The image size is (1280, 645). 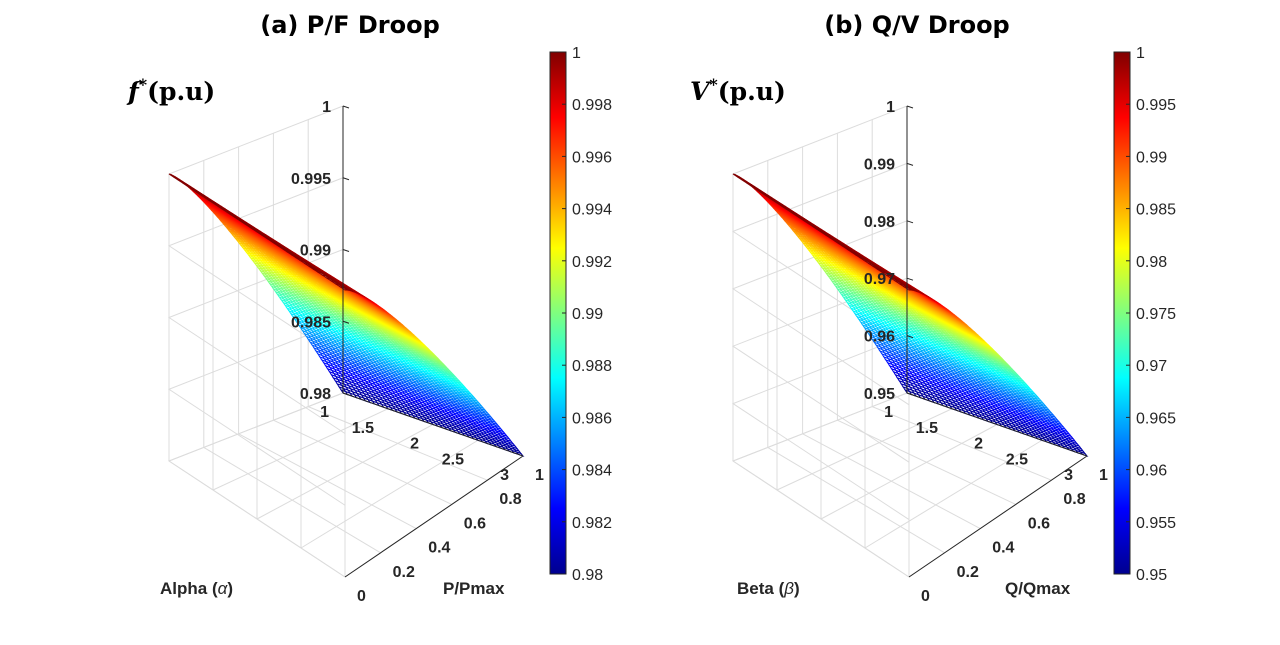 What do you see at coordinates (414, 444) in the screenshot?
I see `x-tick-label: 2` at bounding box center [414, 444].